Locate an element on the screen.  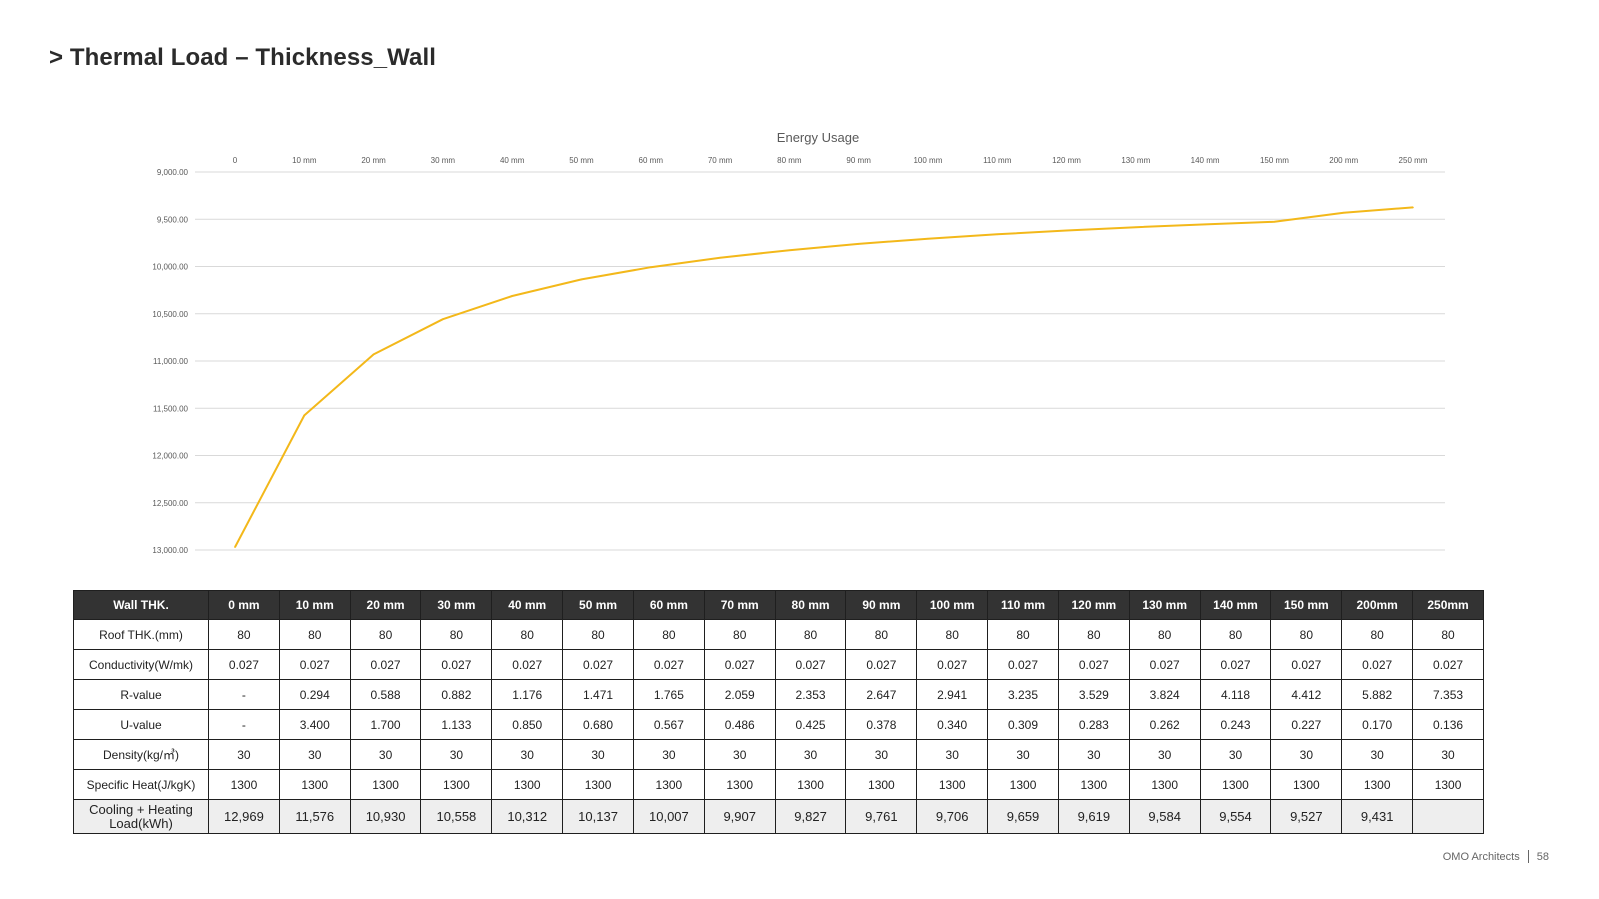
table-header-cell: 50 mm is located at coordinates (598, 605).